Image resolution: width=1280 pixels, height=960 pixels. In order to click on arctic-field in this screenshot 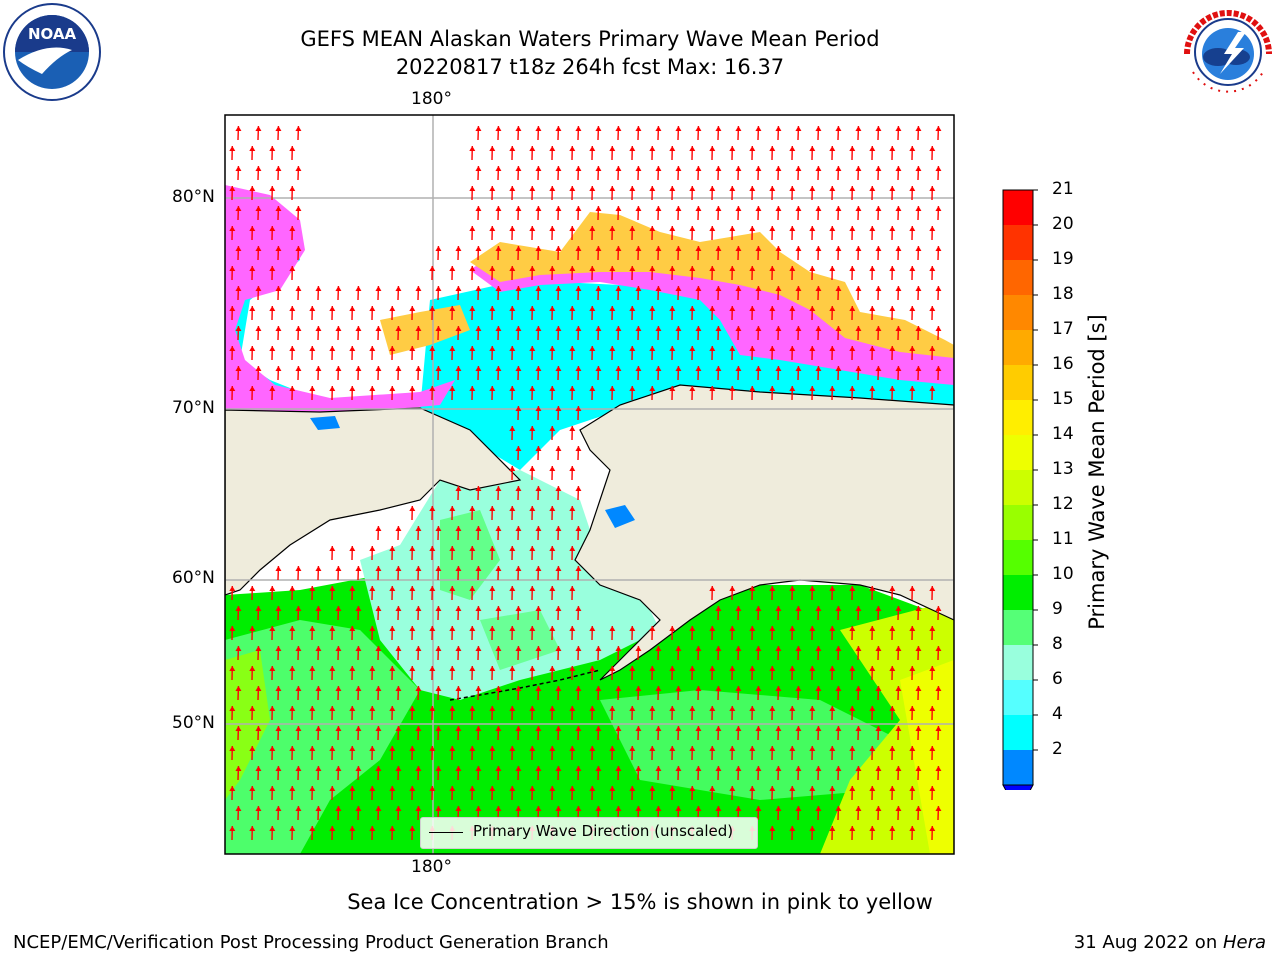, I will do `click(687, 375)`.